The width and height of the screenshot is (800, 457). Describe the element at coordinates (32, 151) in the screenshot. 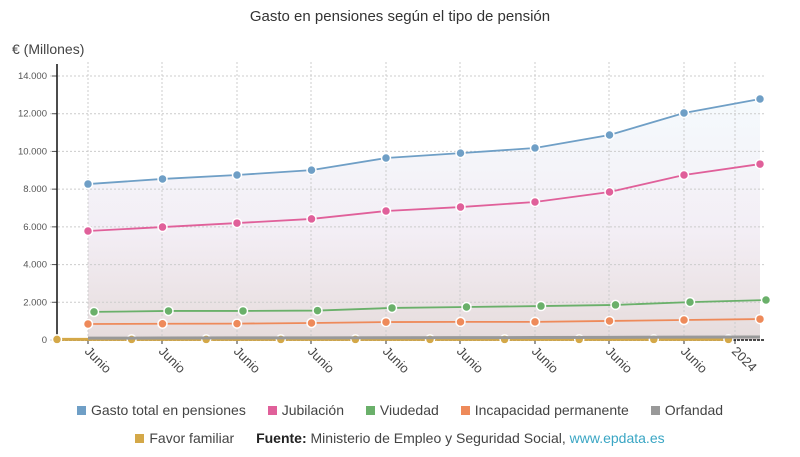

I see `y-tick-label: 10.000` at that location.